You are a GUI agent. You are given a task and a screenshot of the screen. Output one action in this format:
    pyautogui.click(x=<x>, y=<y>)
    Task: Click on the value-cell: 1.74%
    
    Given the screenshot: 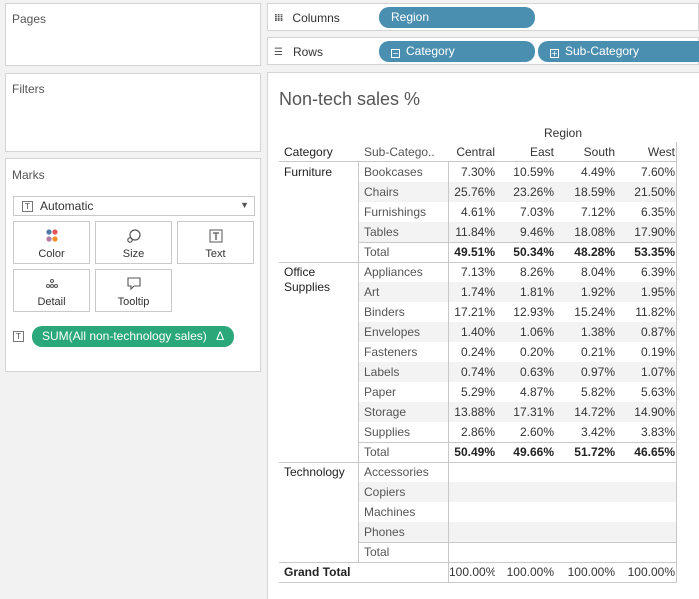 What is the action you would take?
    pyautogui.click(x=477, y=292)
    